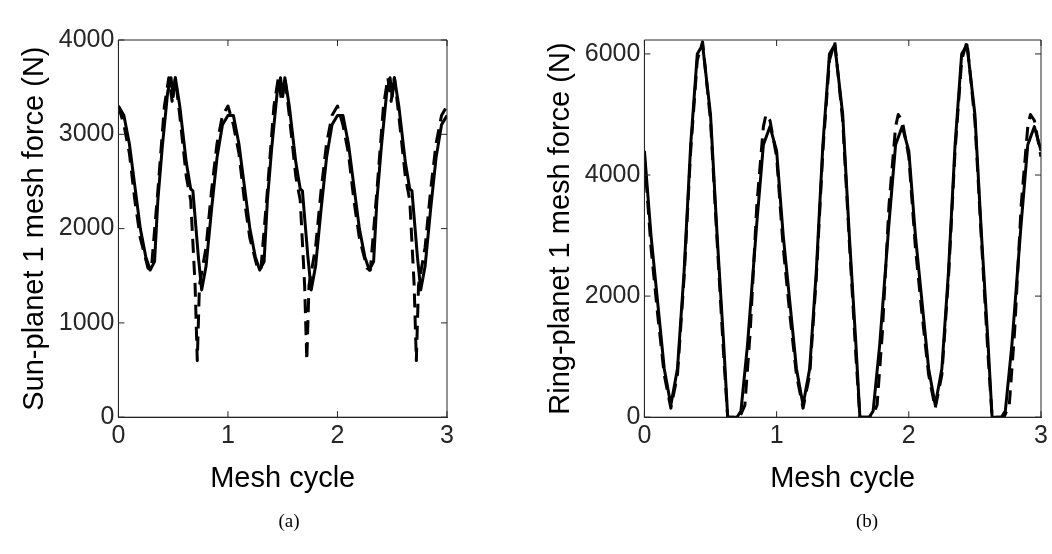  What do you see at coordinates (289, 521) in the screenshot?
I see `text: (a)` at bounding box center [289, 521].